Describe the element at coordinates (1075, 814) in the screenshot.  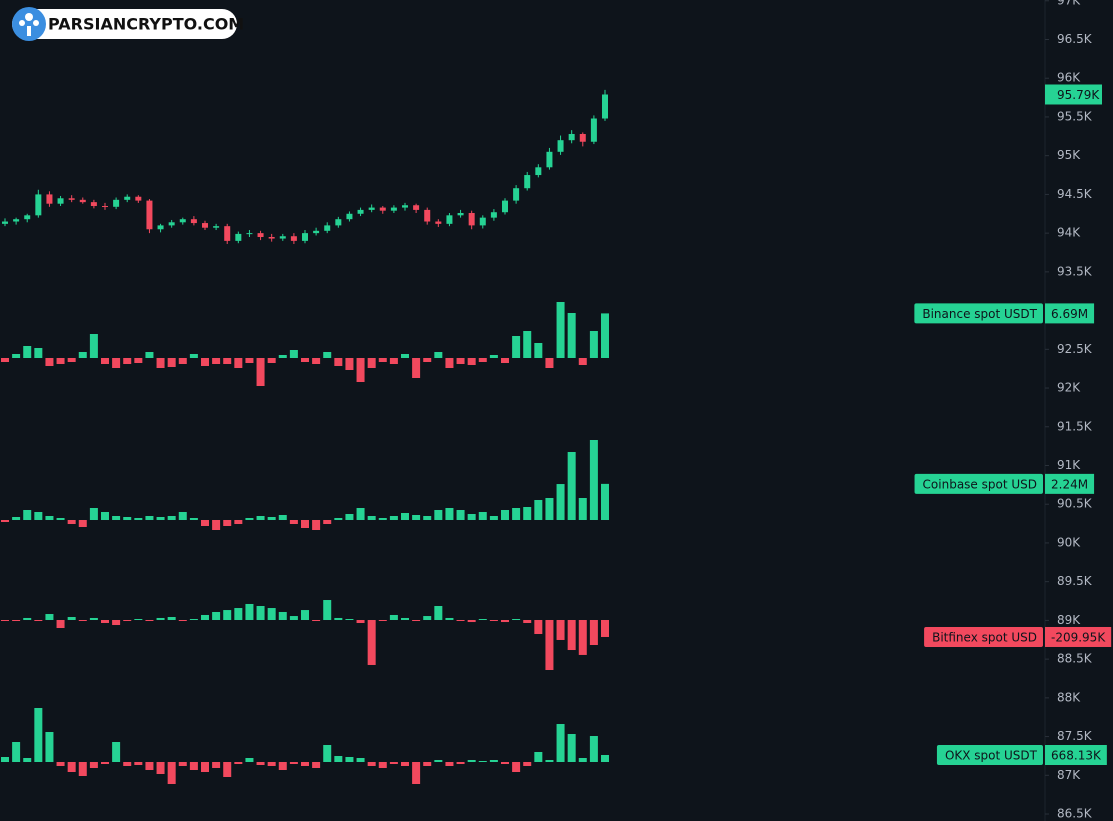
I see `y-tick-label: 86.5K` at that location.